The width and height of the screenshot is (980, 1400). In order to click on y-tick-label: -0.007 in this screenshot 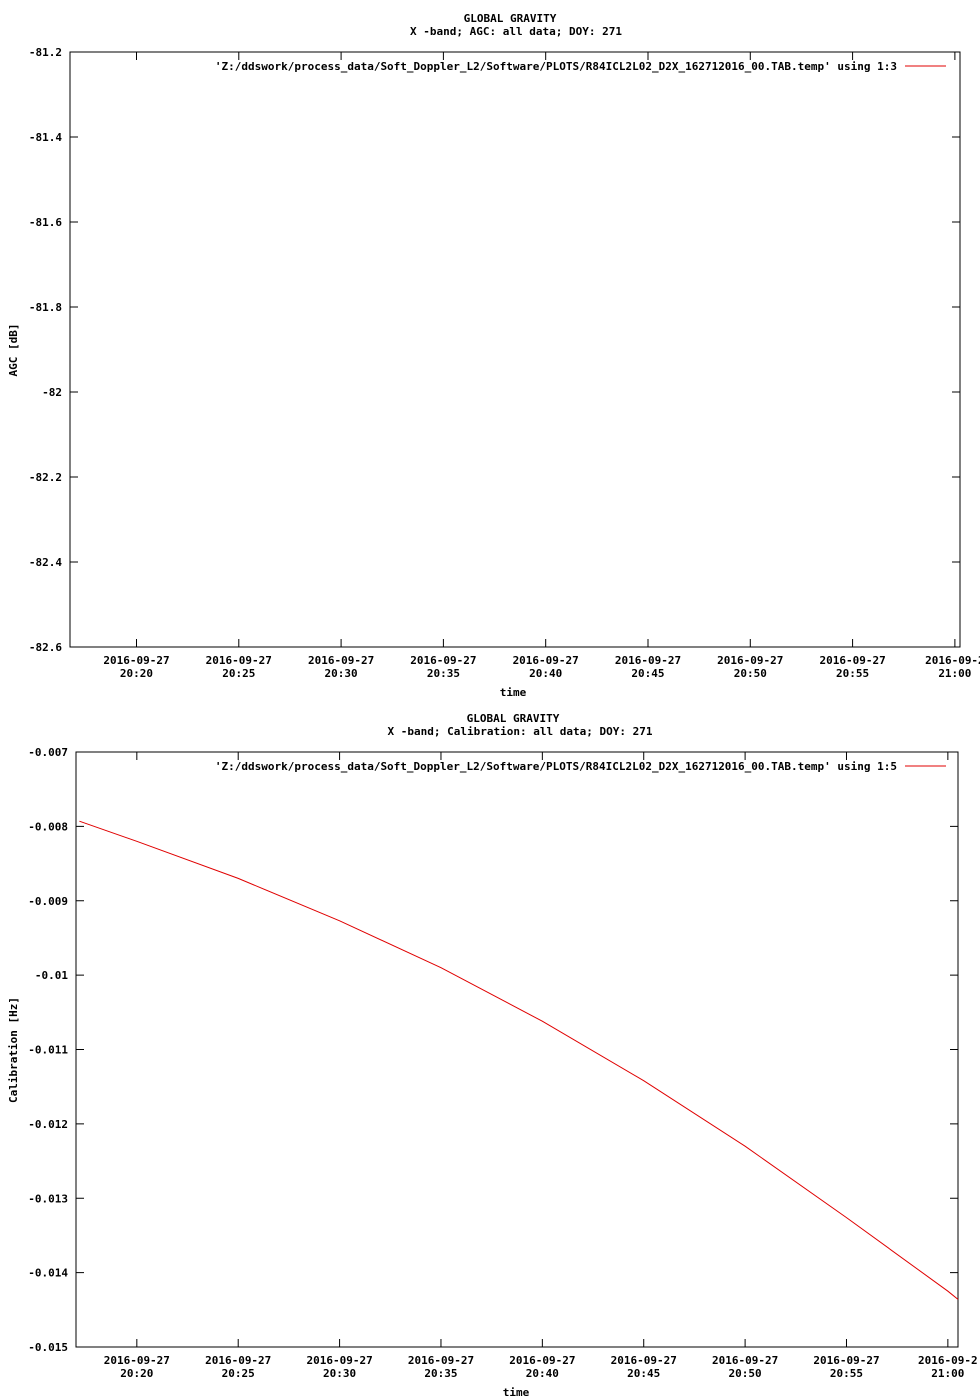, I will do `click(48, 752)`.